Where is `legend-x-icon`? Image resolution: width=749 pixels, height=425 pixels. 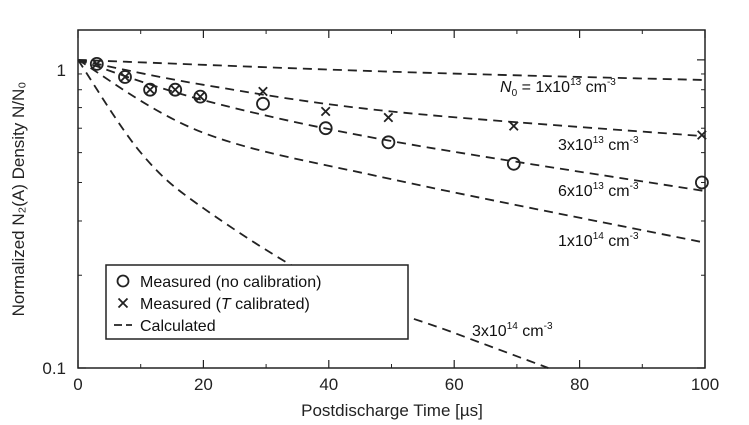
legend-x-icon is located at coordinates (123, 303).